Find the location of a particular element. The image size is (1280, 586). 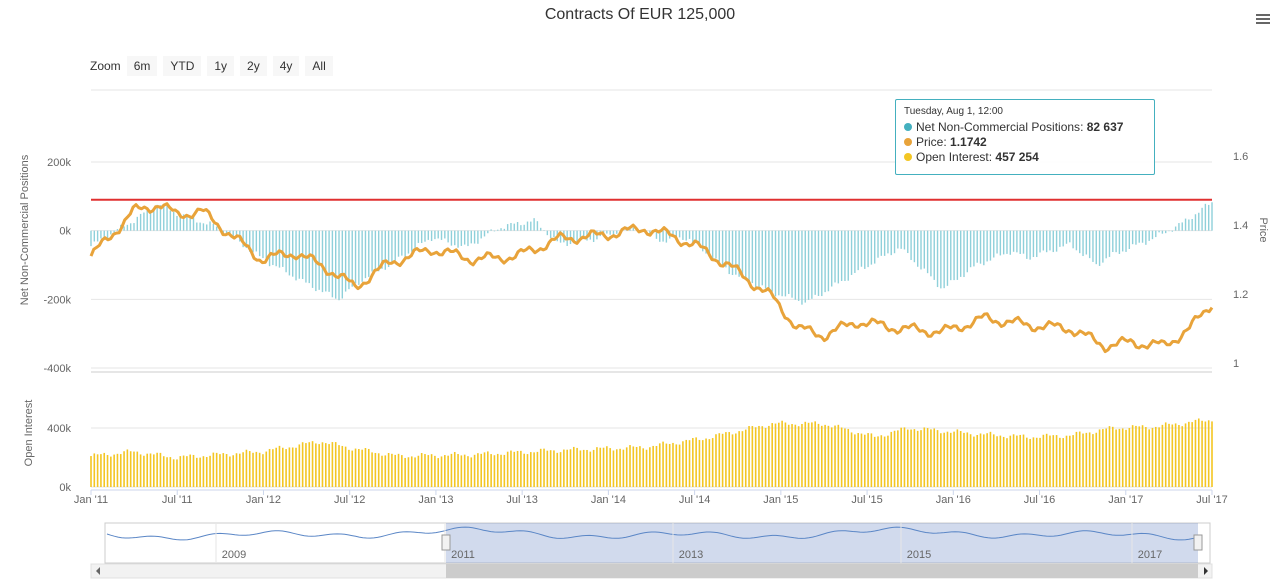

navigator-year-label: 2011 is located at coordinates (463, 555).